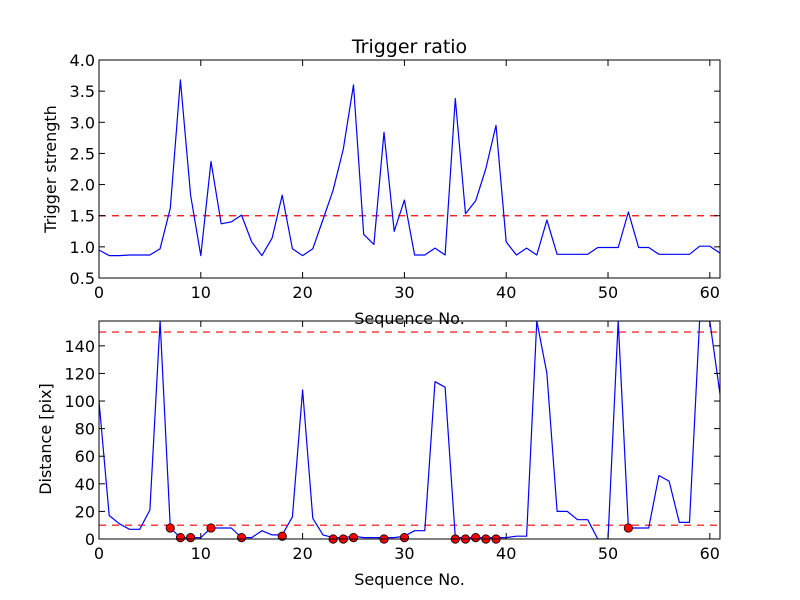 This screenshot has height=600, width=800. I want to click on top-x-tick-label: 50, so click(608, 292).